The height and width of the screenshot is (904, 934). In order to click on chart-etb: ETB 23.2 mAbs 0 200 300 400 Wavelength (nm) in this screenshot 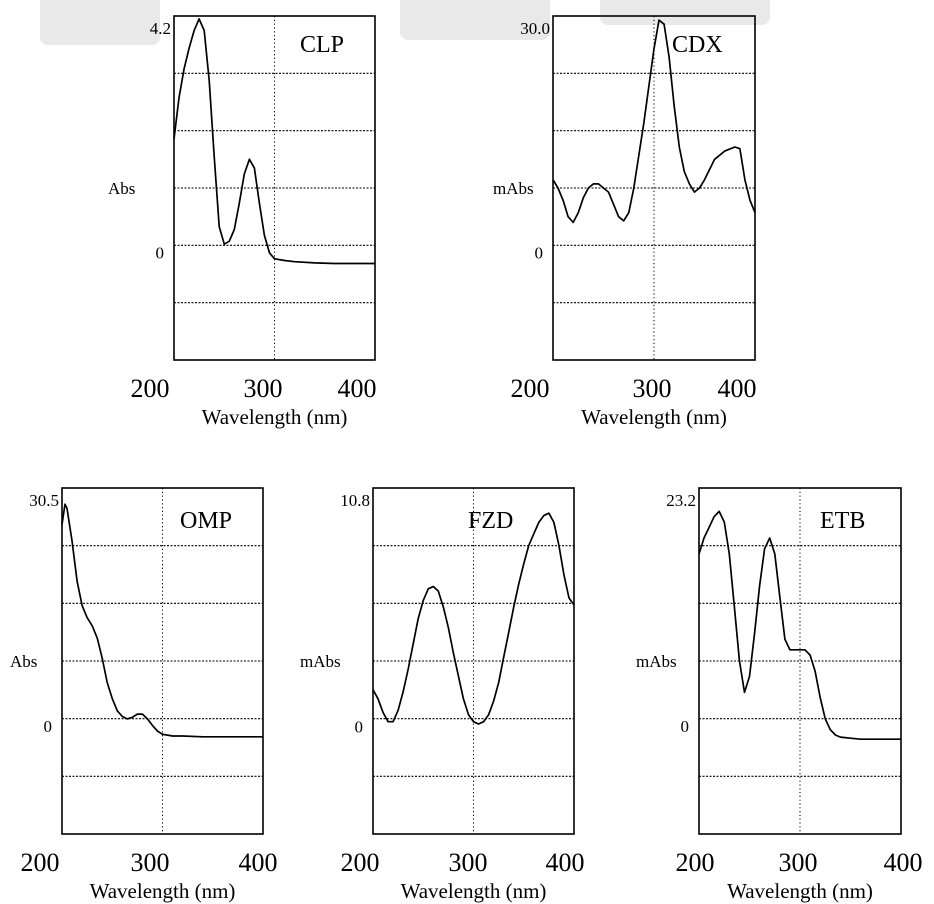, I will do `click(779, 695)`.